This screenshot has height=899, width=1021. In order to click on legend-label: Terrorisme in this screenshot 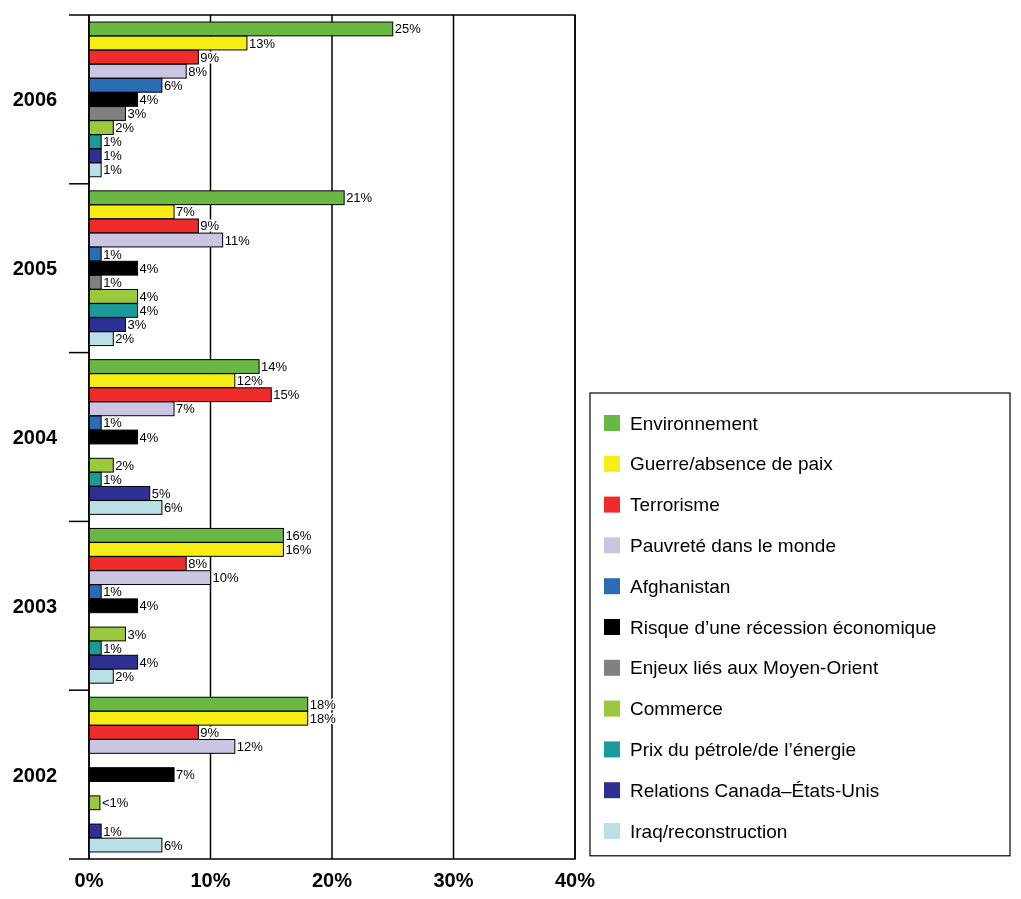, I will do `click(675, 505)`.